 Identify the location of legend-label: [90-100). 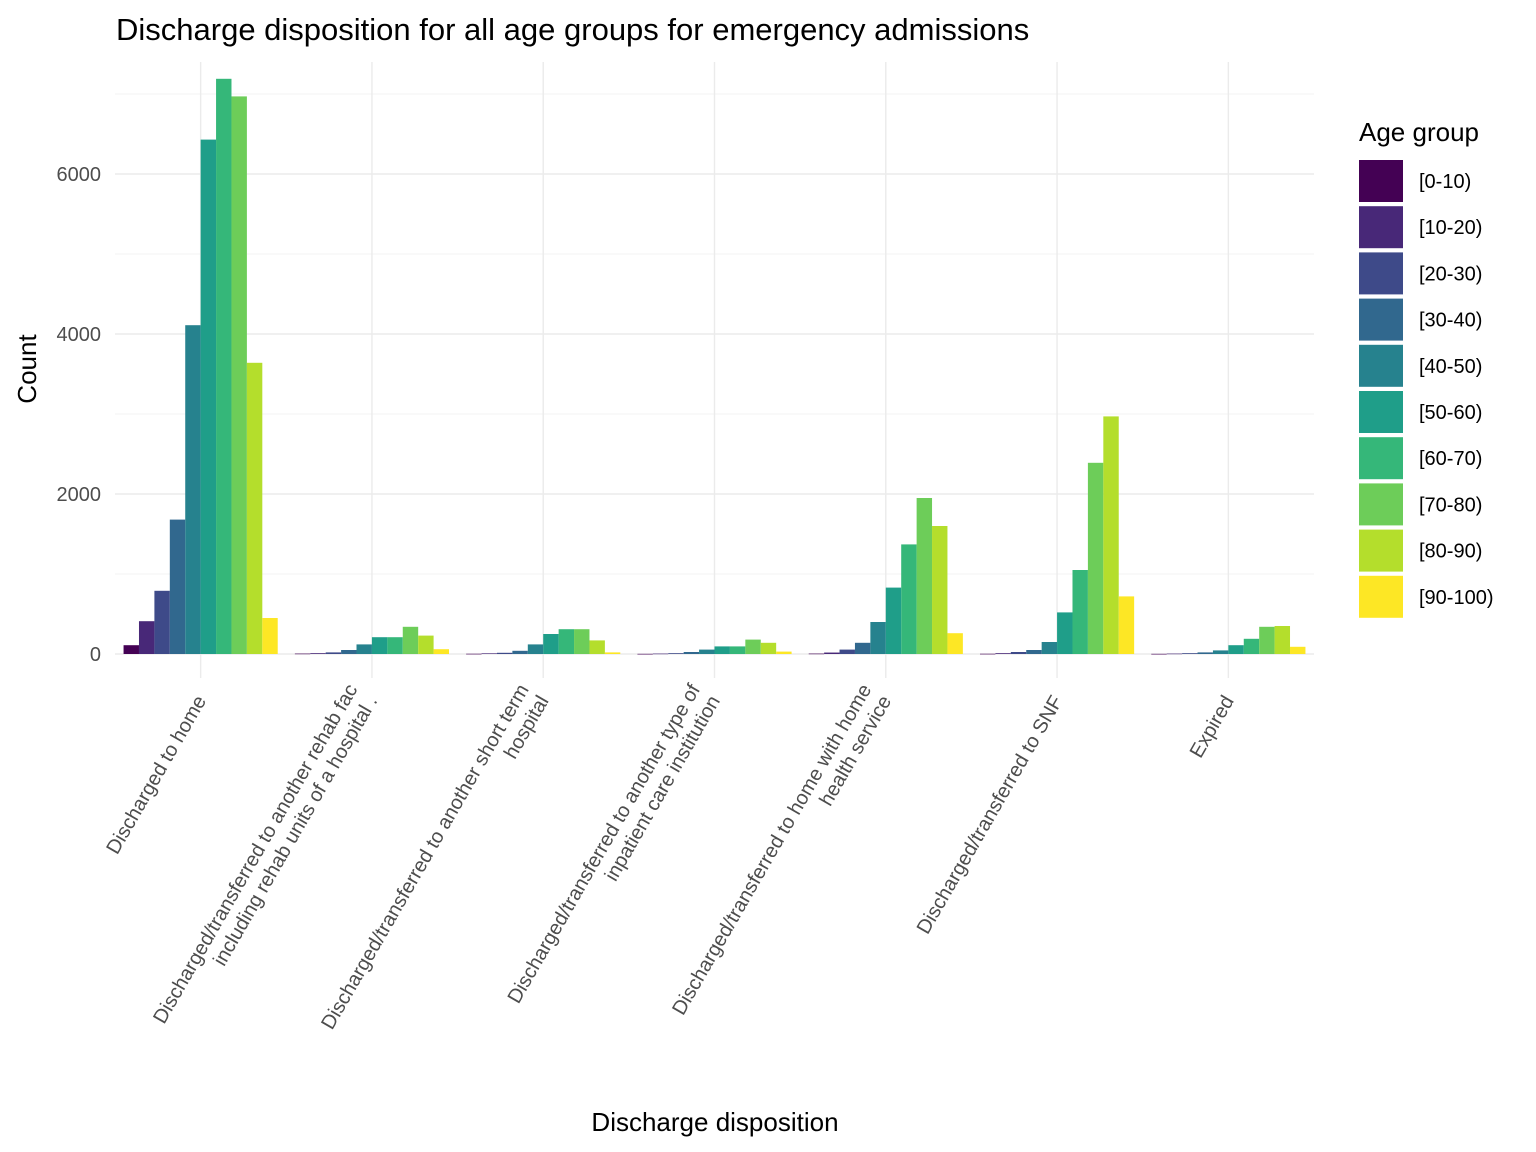
(1456, 598).